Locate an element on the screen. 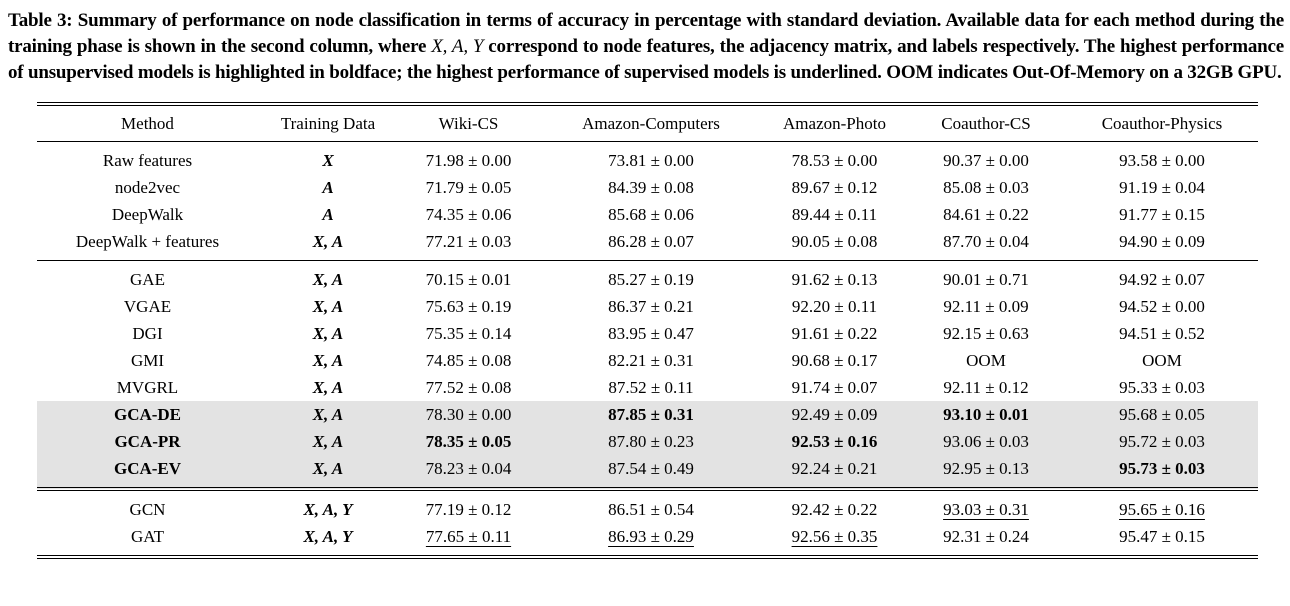  value-cell: 87.80 ± 0.23 is located at coordinates (651, 441).